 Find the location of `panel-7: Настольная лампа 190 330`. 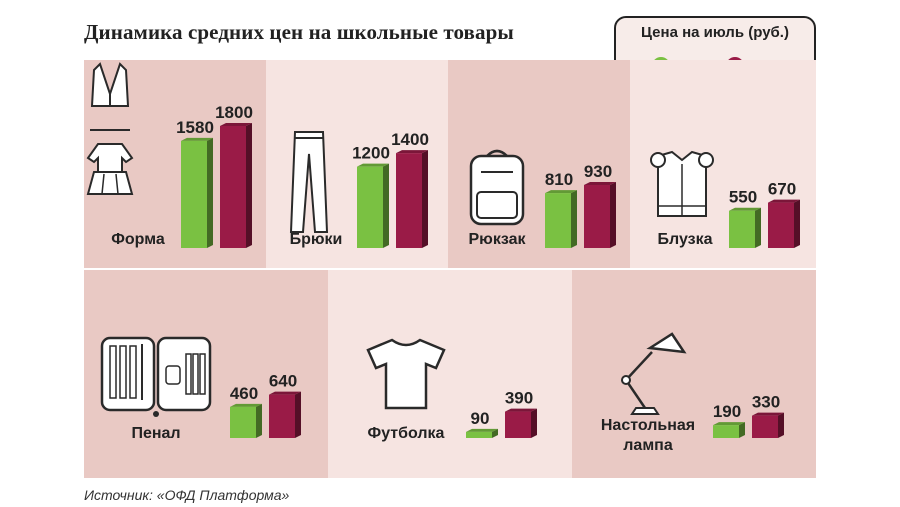

panel-7: Настольная лампа 190 330 is located at coordinates (694, 374).